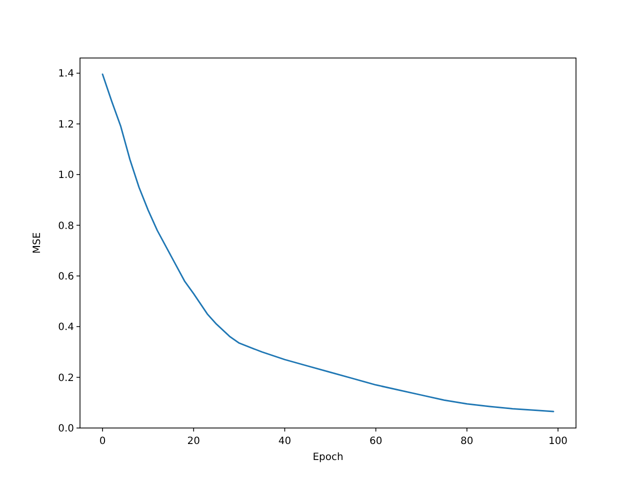  What do you see at coordinates (66, 429) in the screenshot?
I see `y-tick-label: 0.0` at bounding box center [66, 429].